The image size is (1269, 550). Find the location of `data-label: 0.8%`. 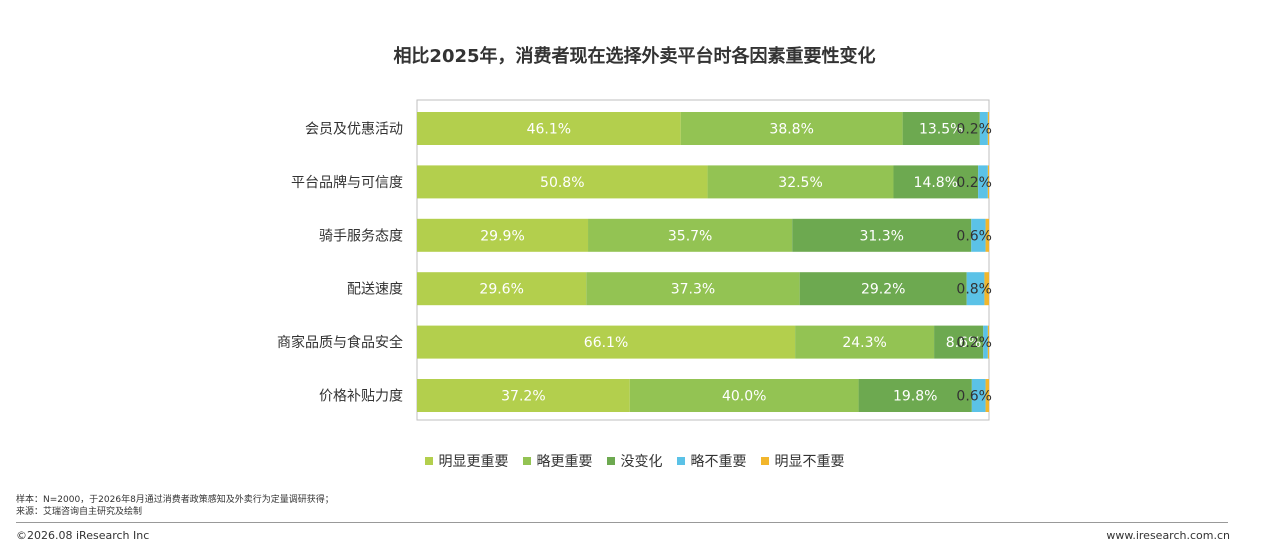

data-label: 0.8% is located at coordinates (974, 290).